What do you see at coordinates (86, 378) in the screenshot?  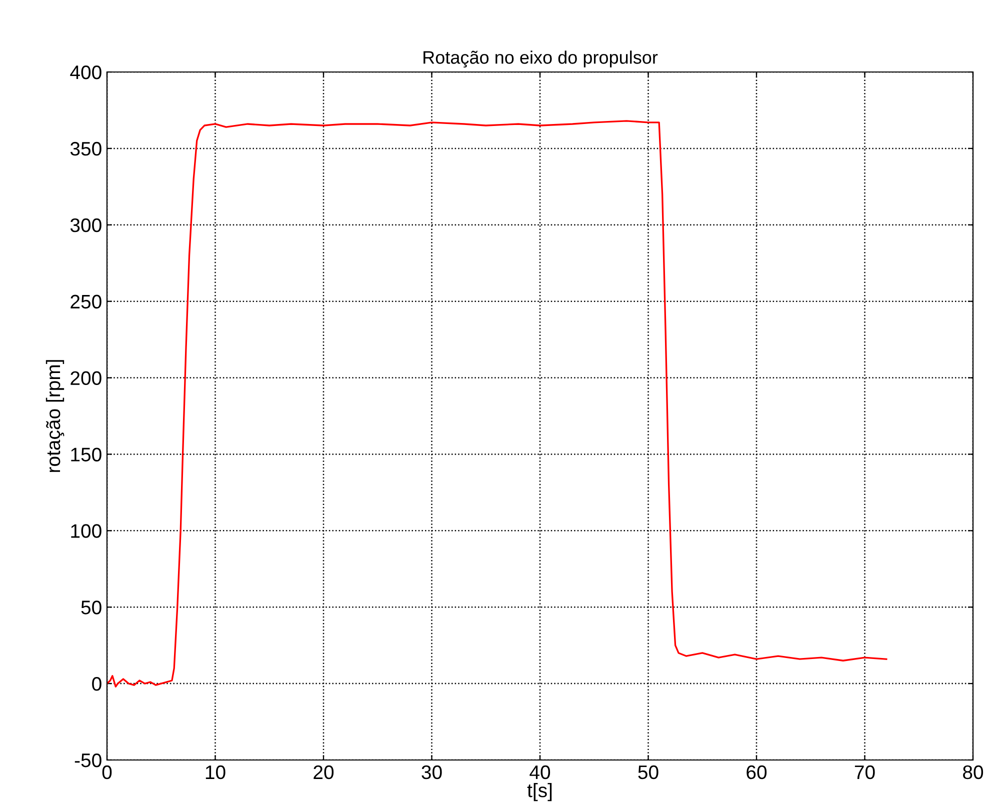 I see `y-tick-label: 200` at bounding box center [86, 378].